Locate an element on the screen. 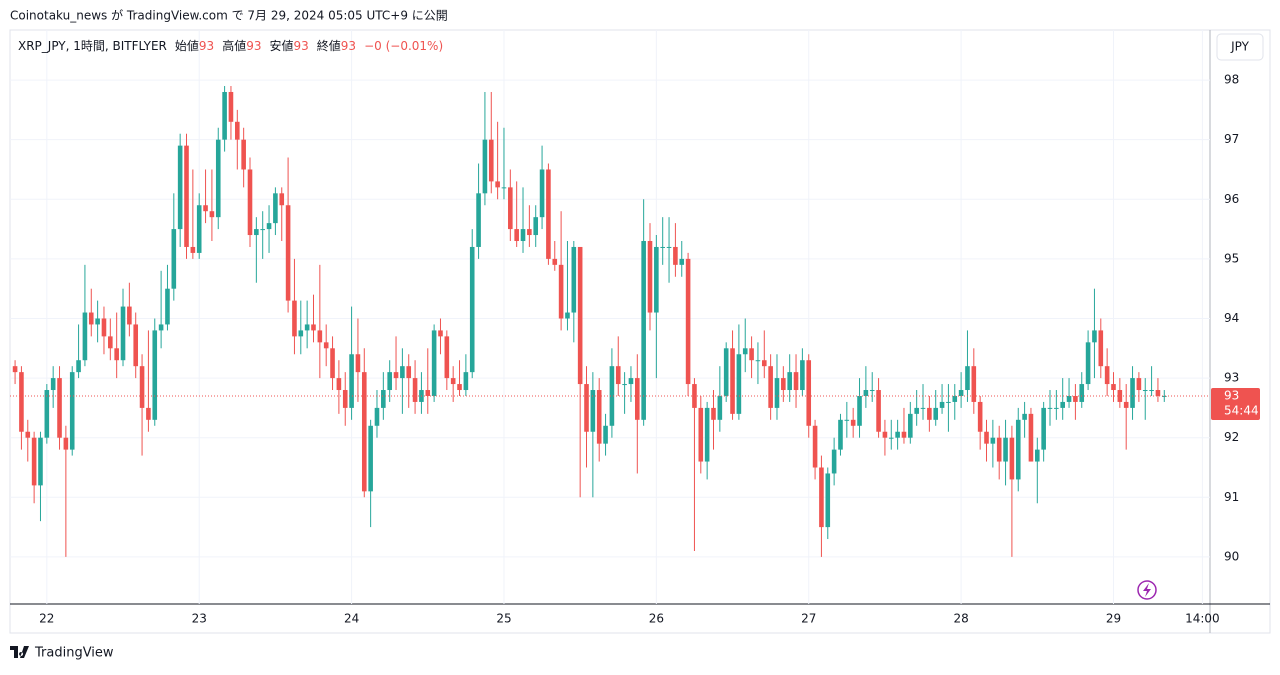  x-tick-label: 25 is located at coordinates (503, 619).